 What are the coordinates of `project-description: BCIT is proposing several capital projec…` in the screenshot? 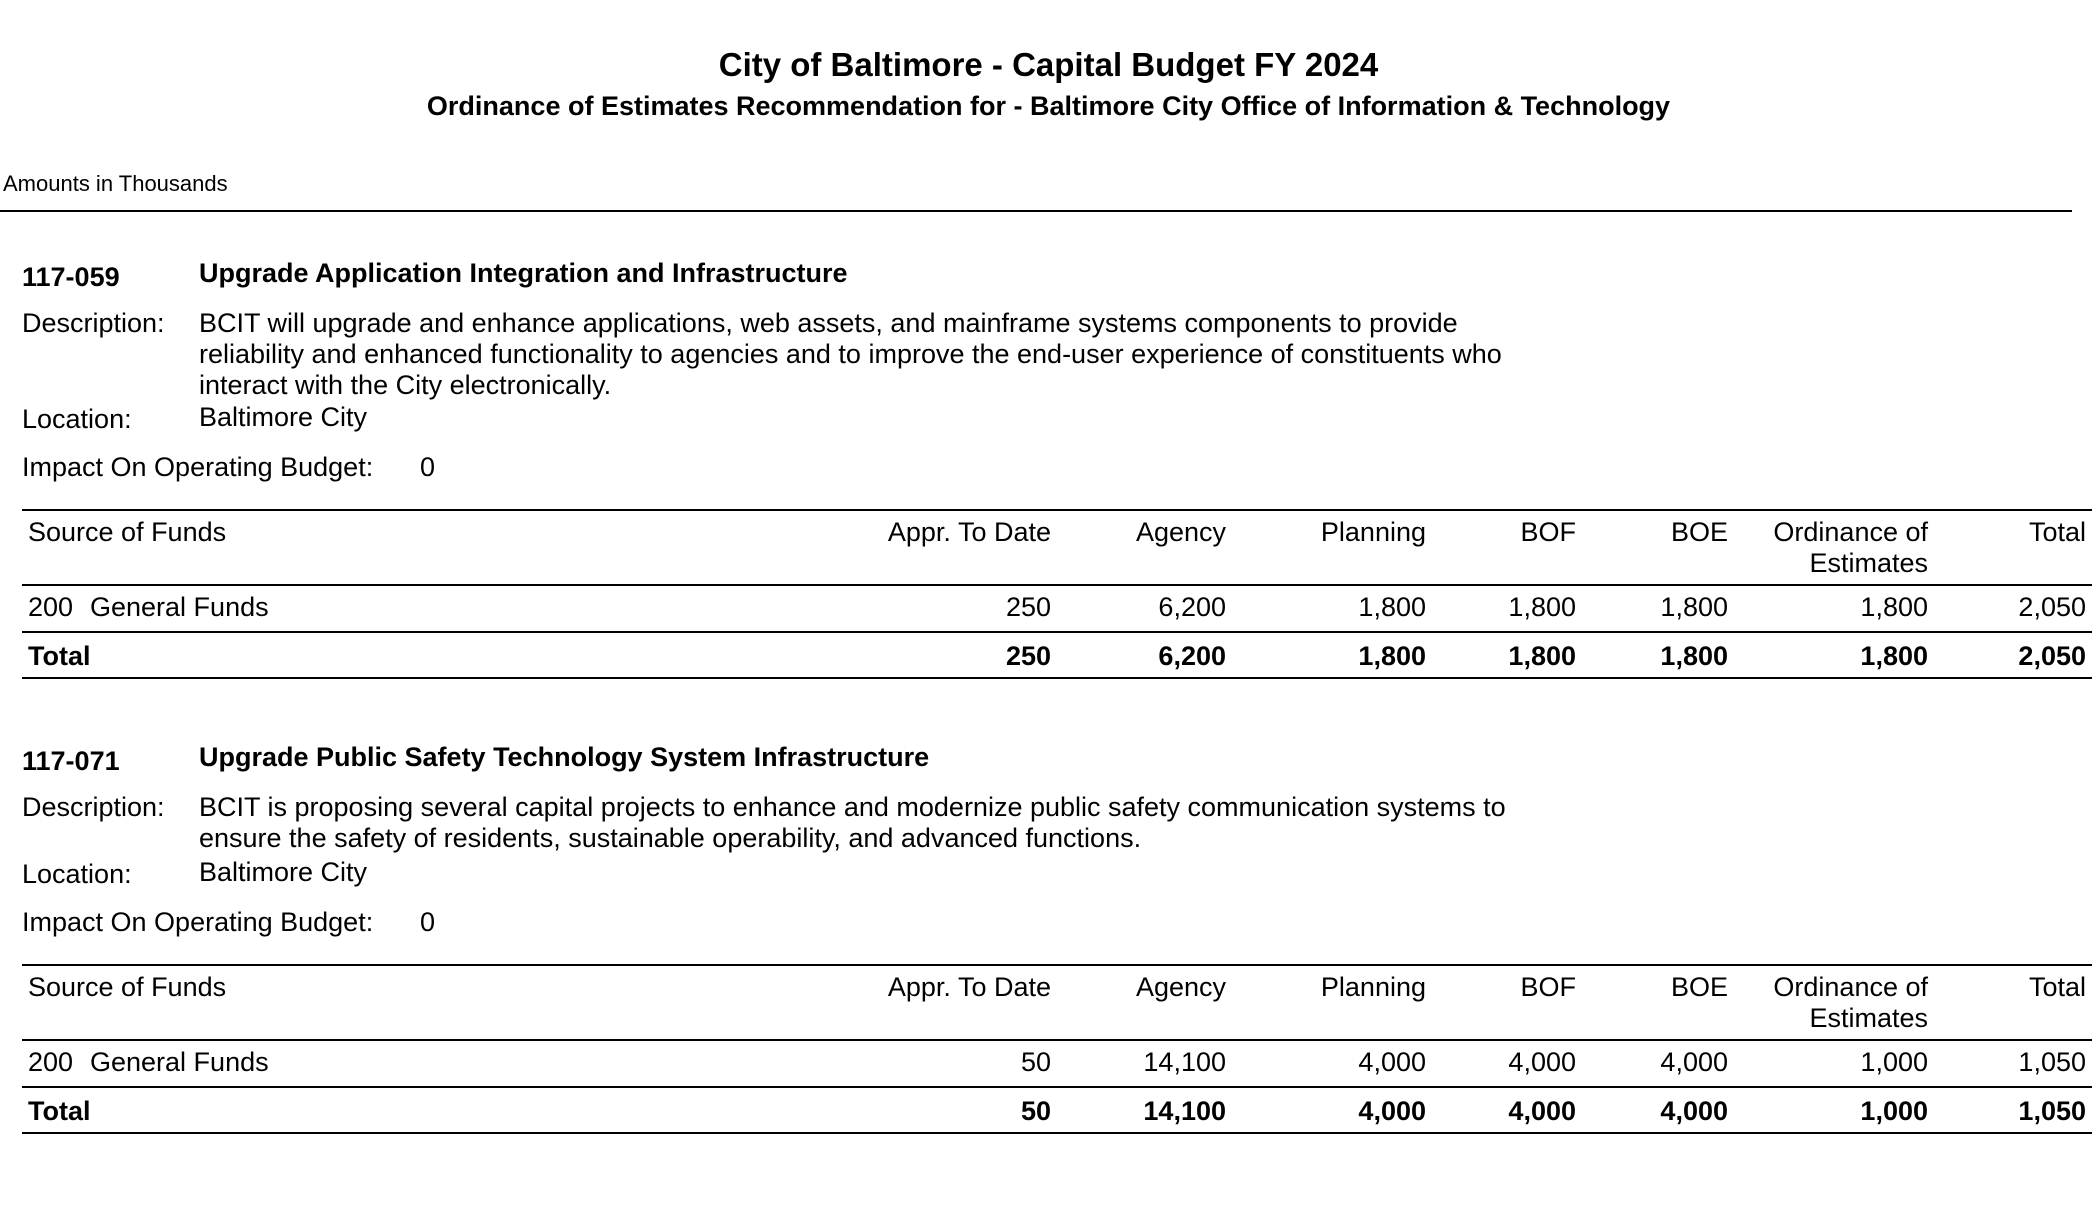 It's located at (879, 823).